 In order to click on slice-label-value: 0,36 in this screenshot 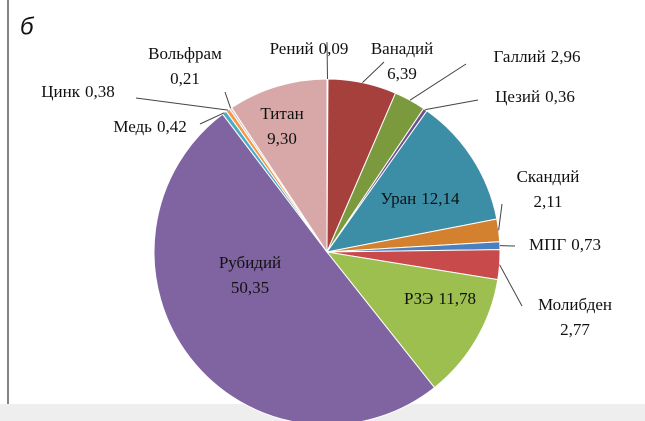, I will do `click(560, 96)`.